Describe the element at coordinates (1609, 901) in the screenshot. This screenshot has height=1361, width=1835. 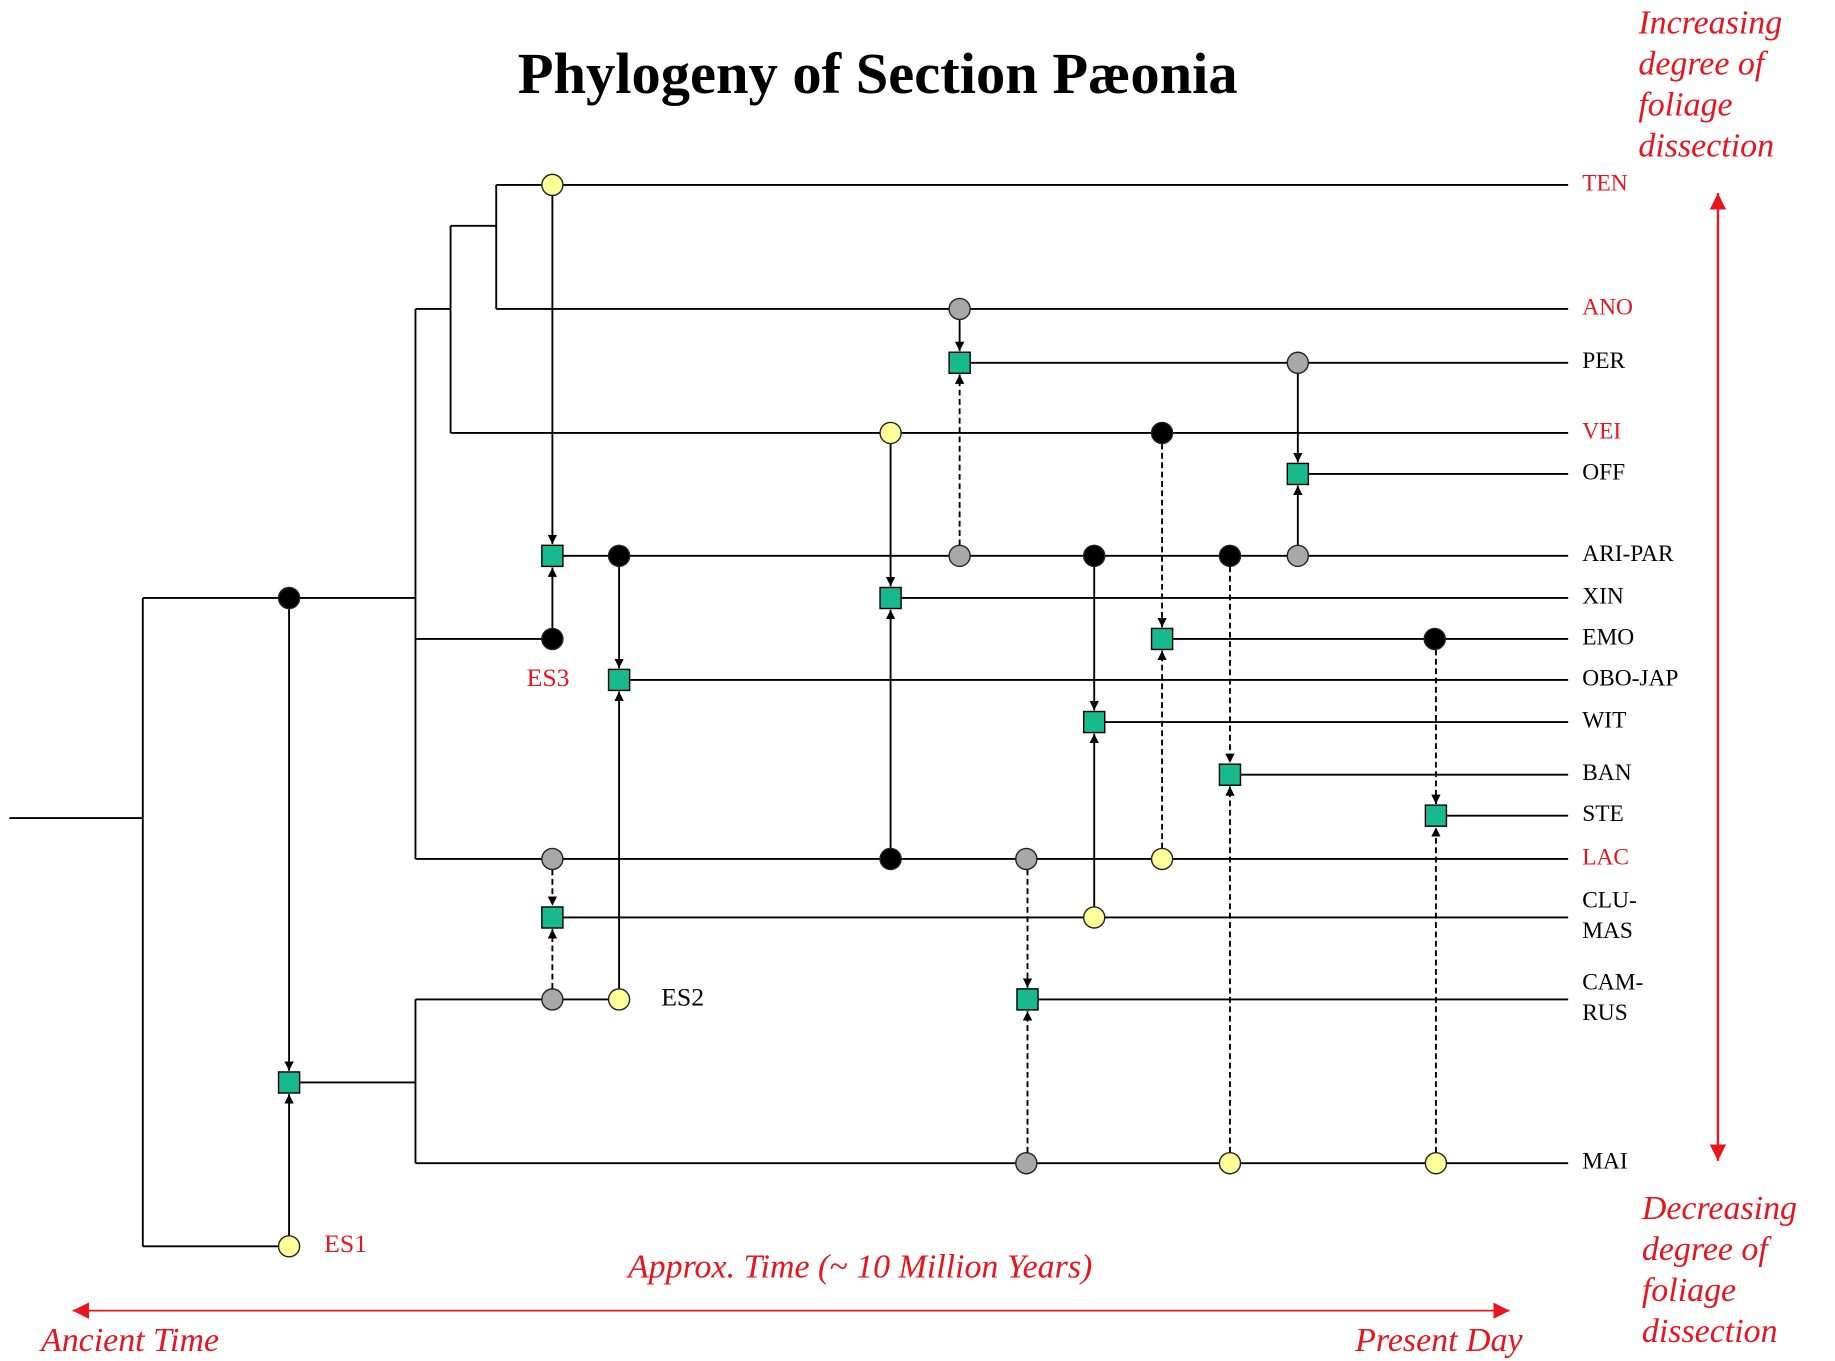
I see `taxon-label: CLU-` at that location.